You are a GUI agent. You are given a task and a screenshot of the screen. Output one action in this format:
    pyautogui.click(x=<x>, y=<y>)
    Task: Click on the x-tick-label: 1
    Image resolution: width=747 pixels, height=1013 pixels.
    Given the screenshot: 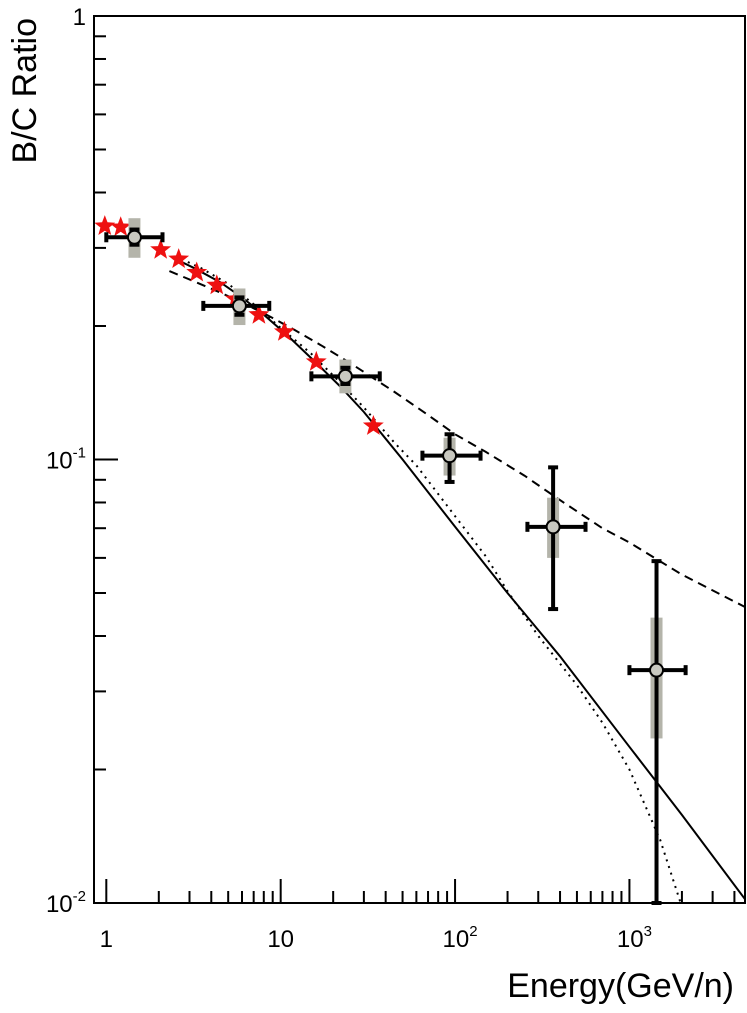 What is the action you would take?
    pyautogui.click(x=106, y=939)
    